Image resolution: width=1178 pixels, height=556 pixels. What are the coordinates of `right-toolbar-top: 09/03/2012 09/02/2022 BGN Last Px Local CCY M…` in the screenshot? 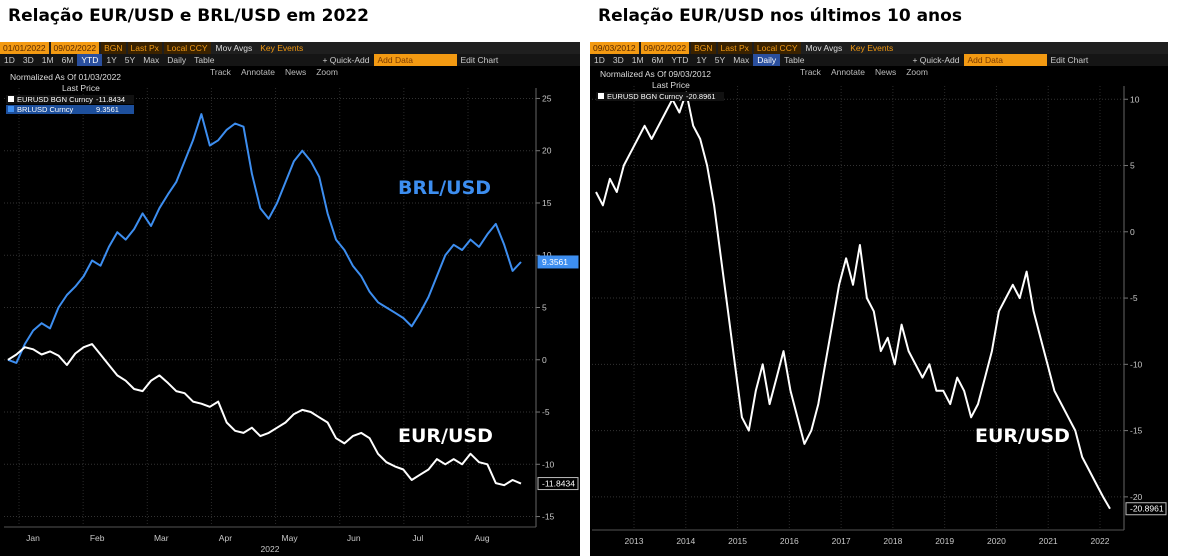 It's located at (879, 48).